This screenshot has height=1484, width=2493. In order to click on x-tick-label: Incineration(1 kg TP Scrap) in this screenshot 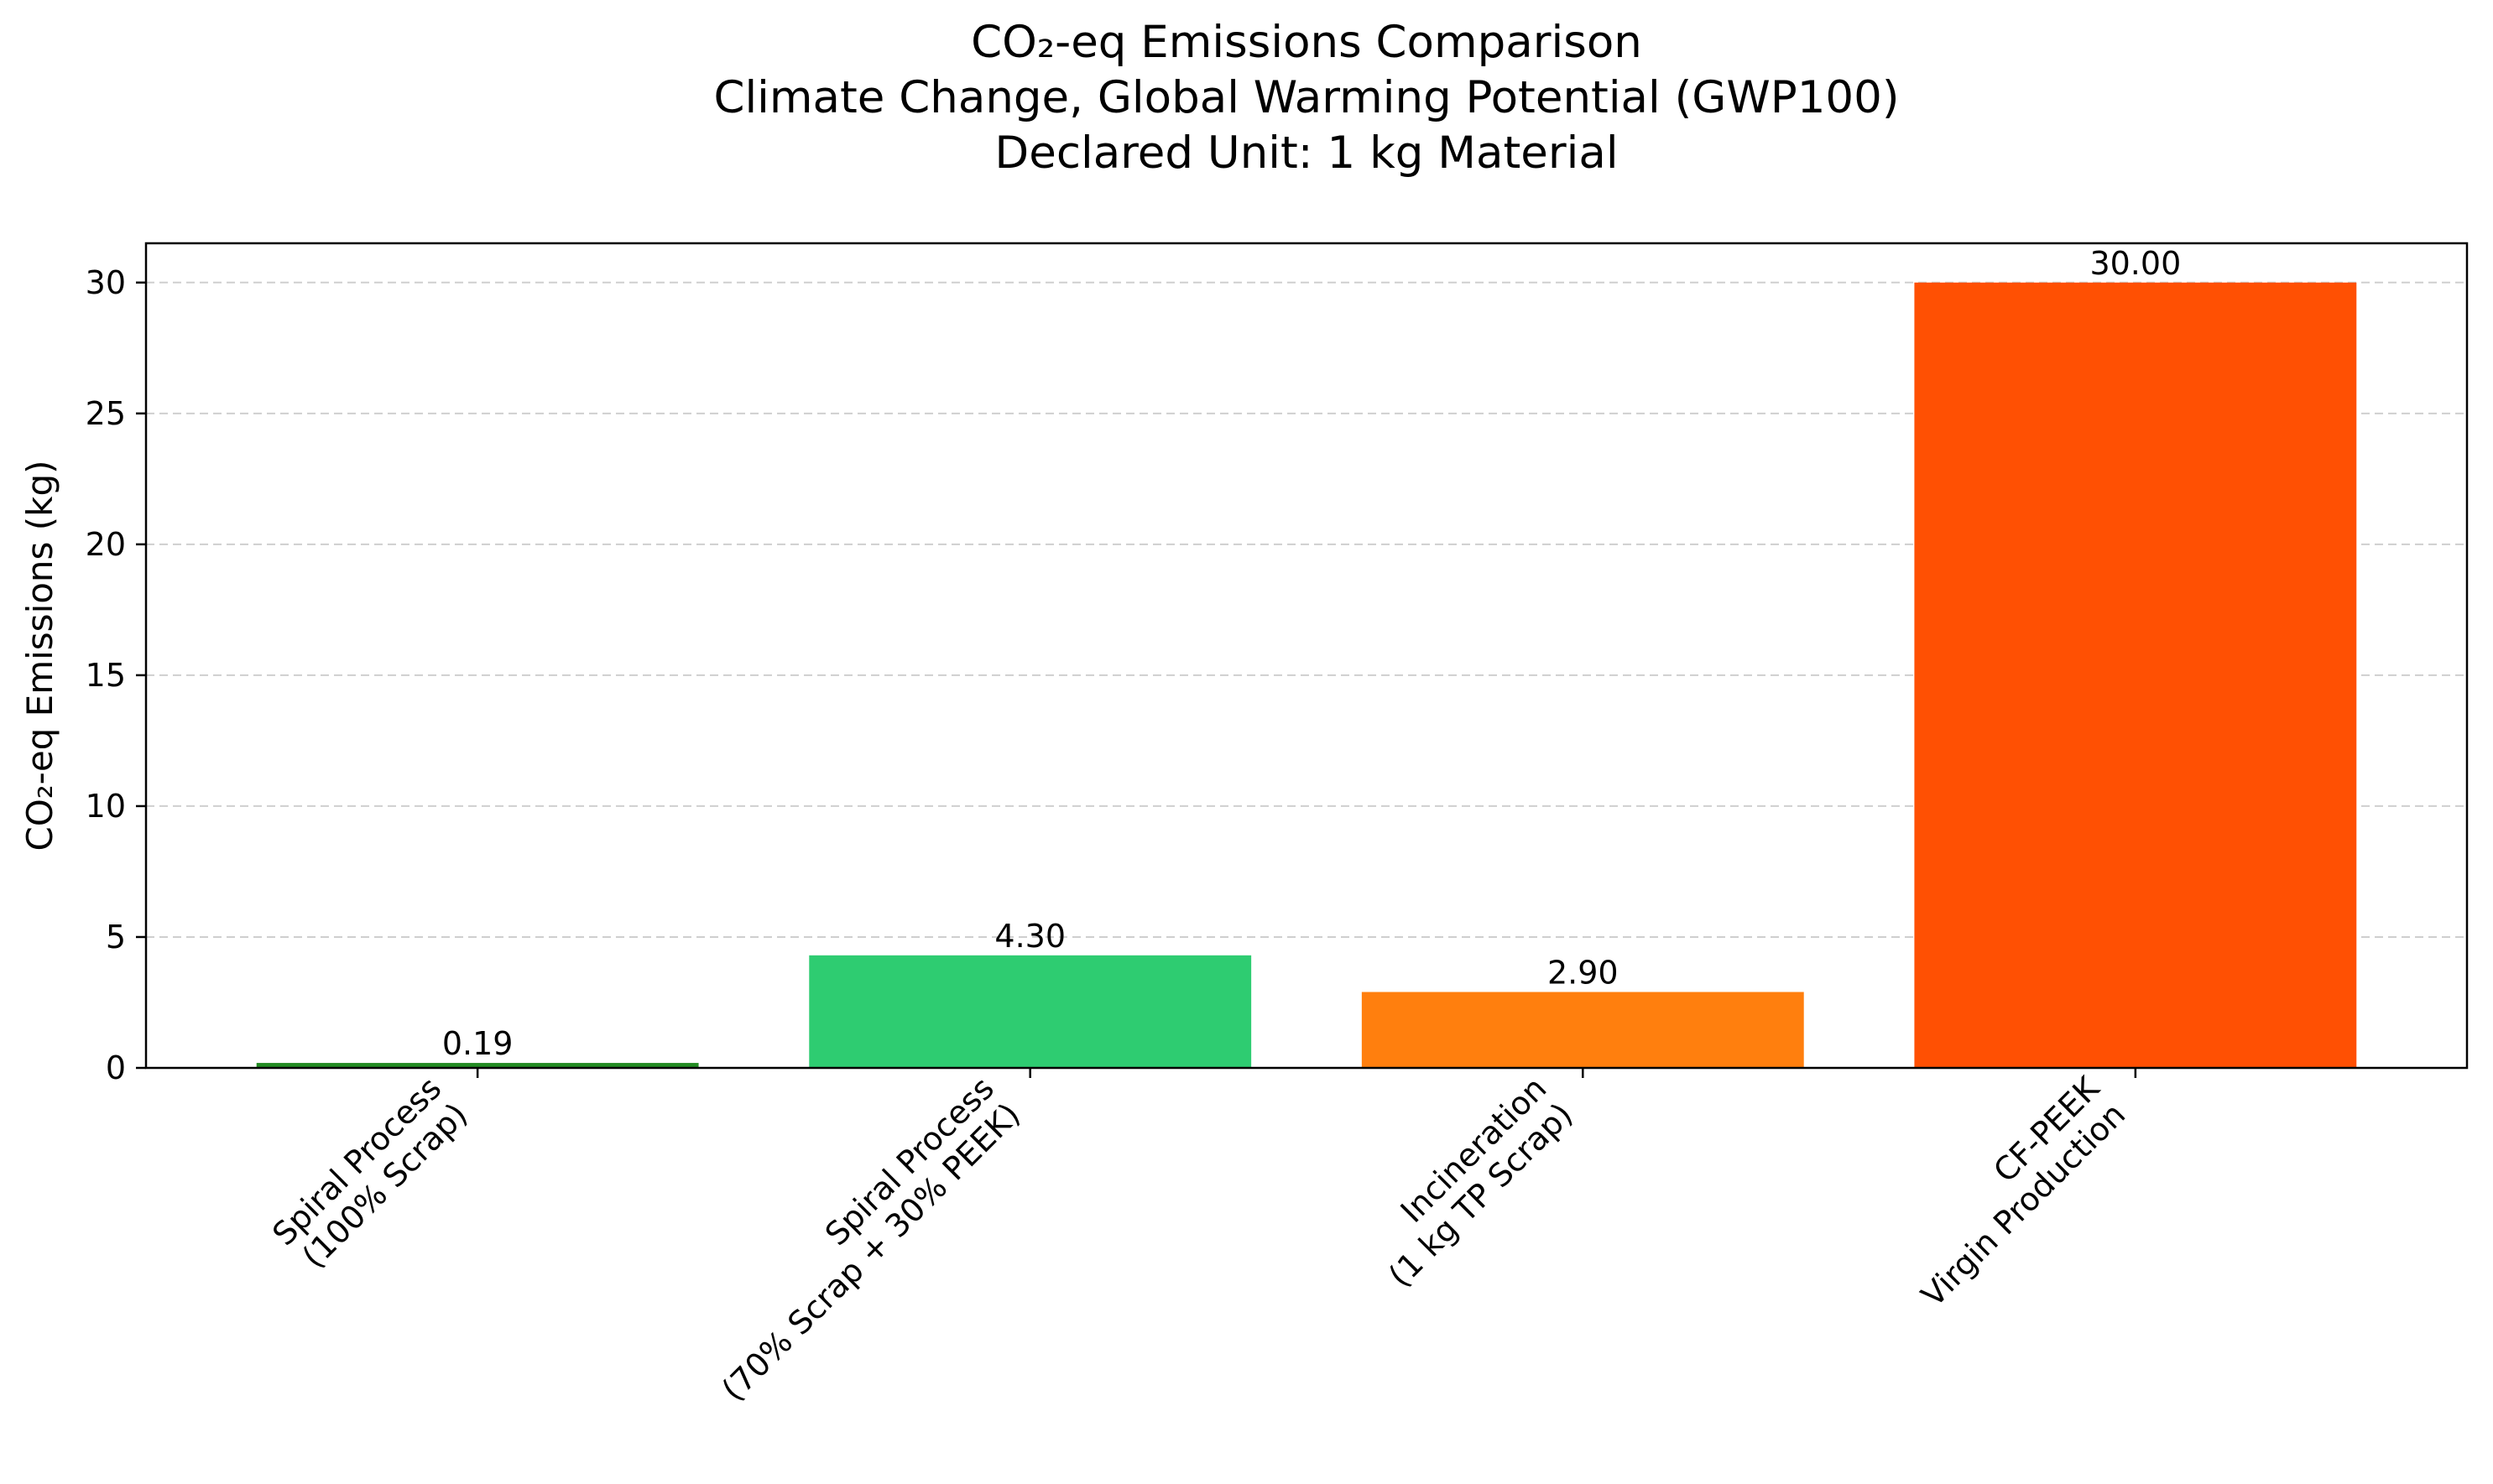, I will do `click(1467, 1182)`.